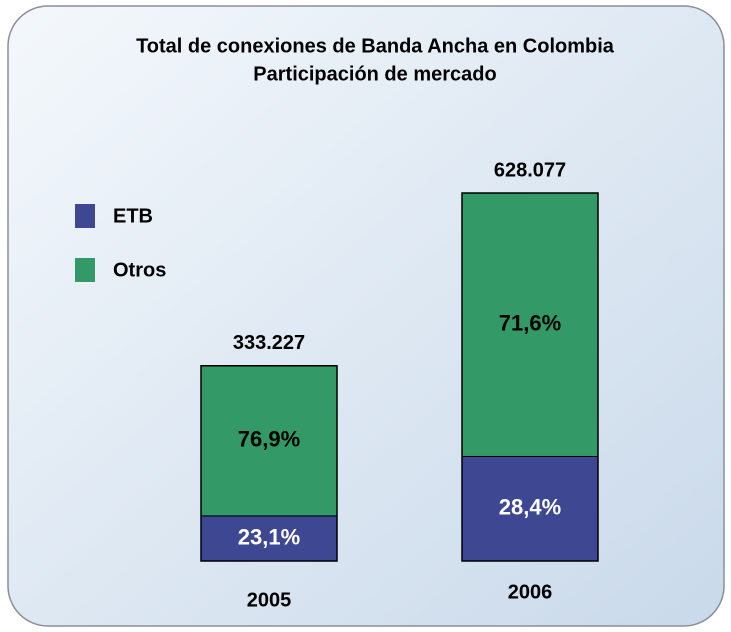  Describe the element at coordinates (530, 323) in the screenshot. I see `data-label: 71,6%` at that location.